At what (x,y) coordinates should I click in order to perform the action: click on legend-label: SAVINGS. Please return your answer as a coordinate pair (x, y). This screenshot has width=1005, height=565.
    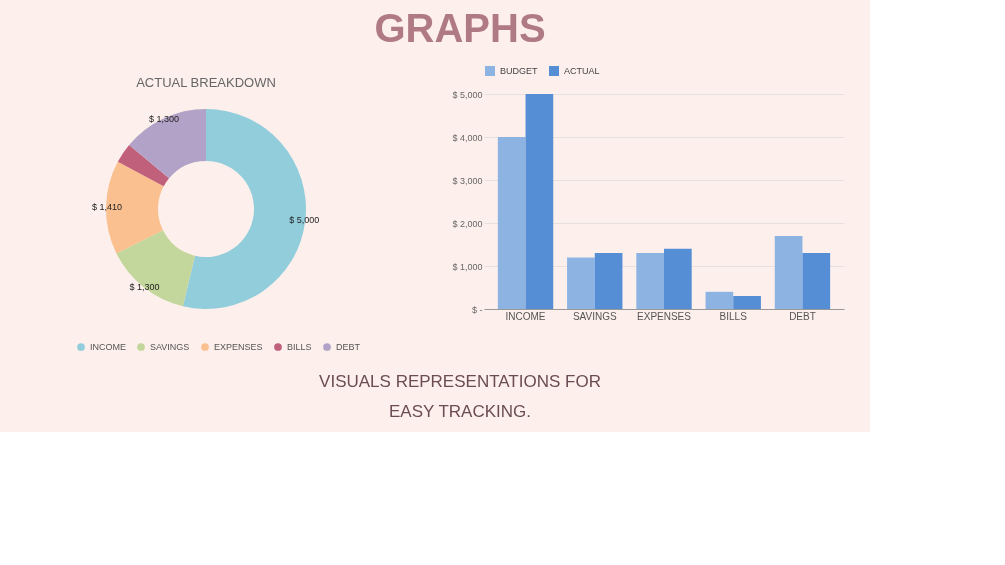
    Looking at the image, I should click on (170, 347).